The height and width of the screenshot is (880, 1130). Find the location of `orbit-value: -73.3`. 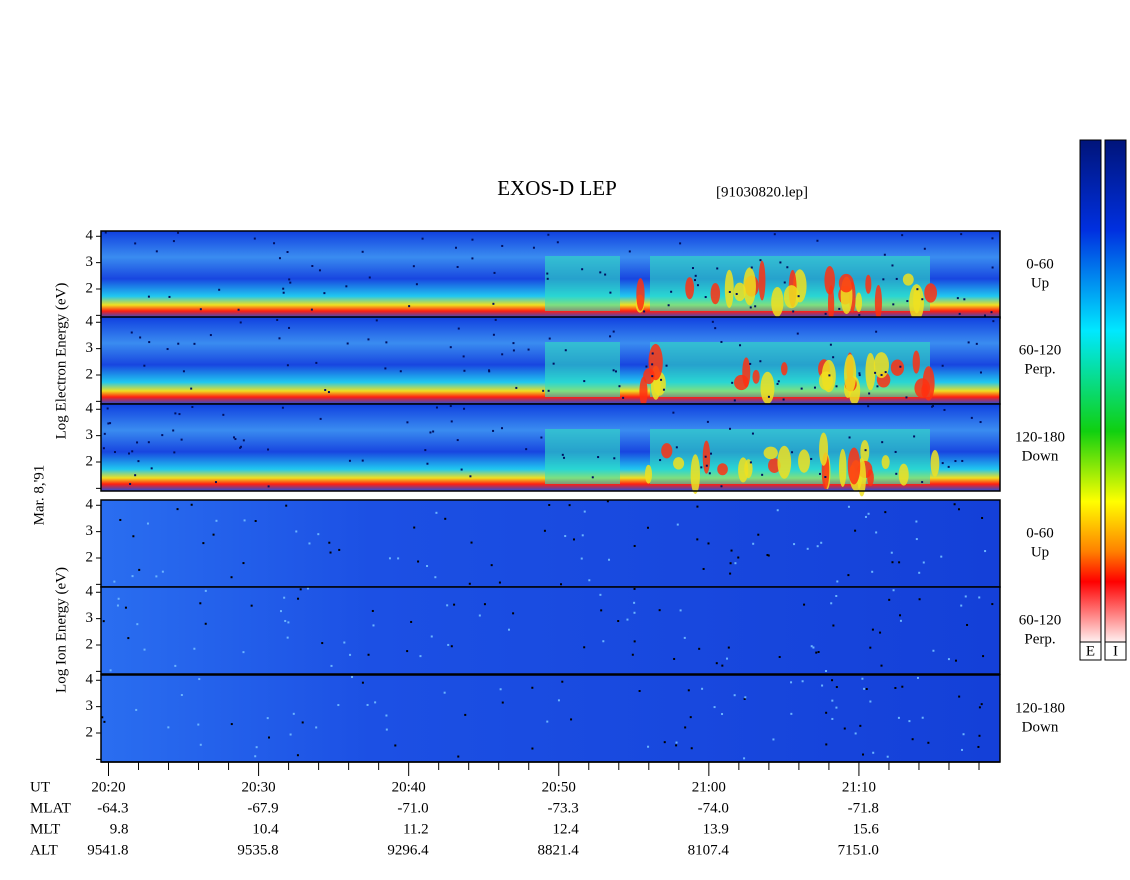

orbit-value: -73.3 is located at coordinates (563, 808).